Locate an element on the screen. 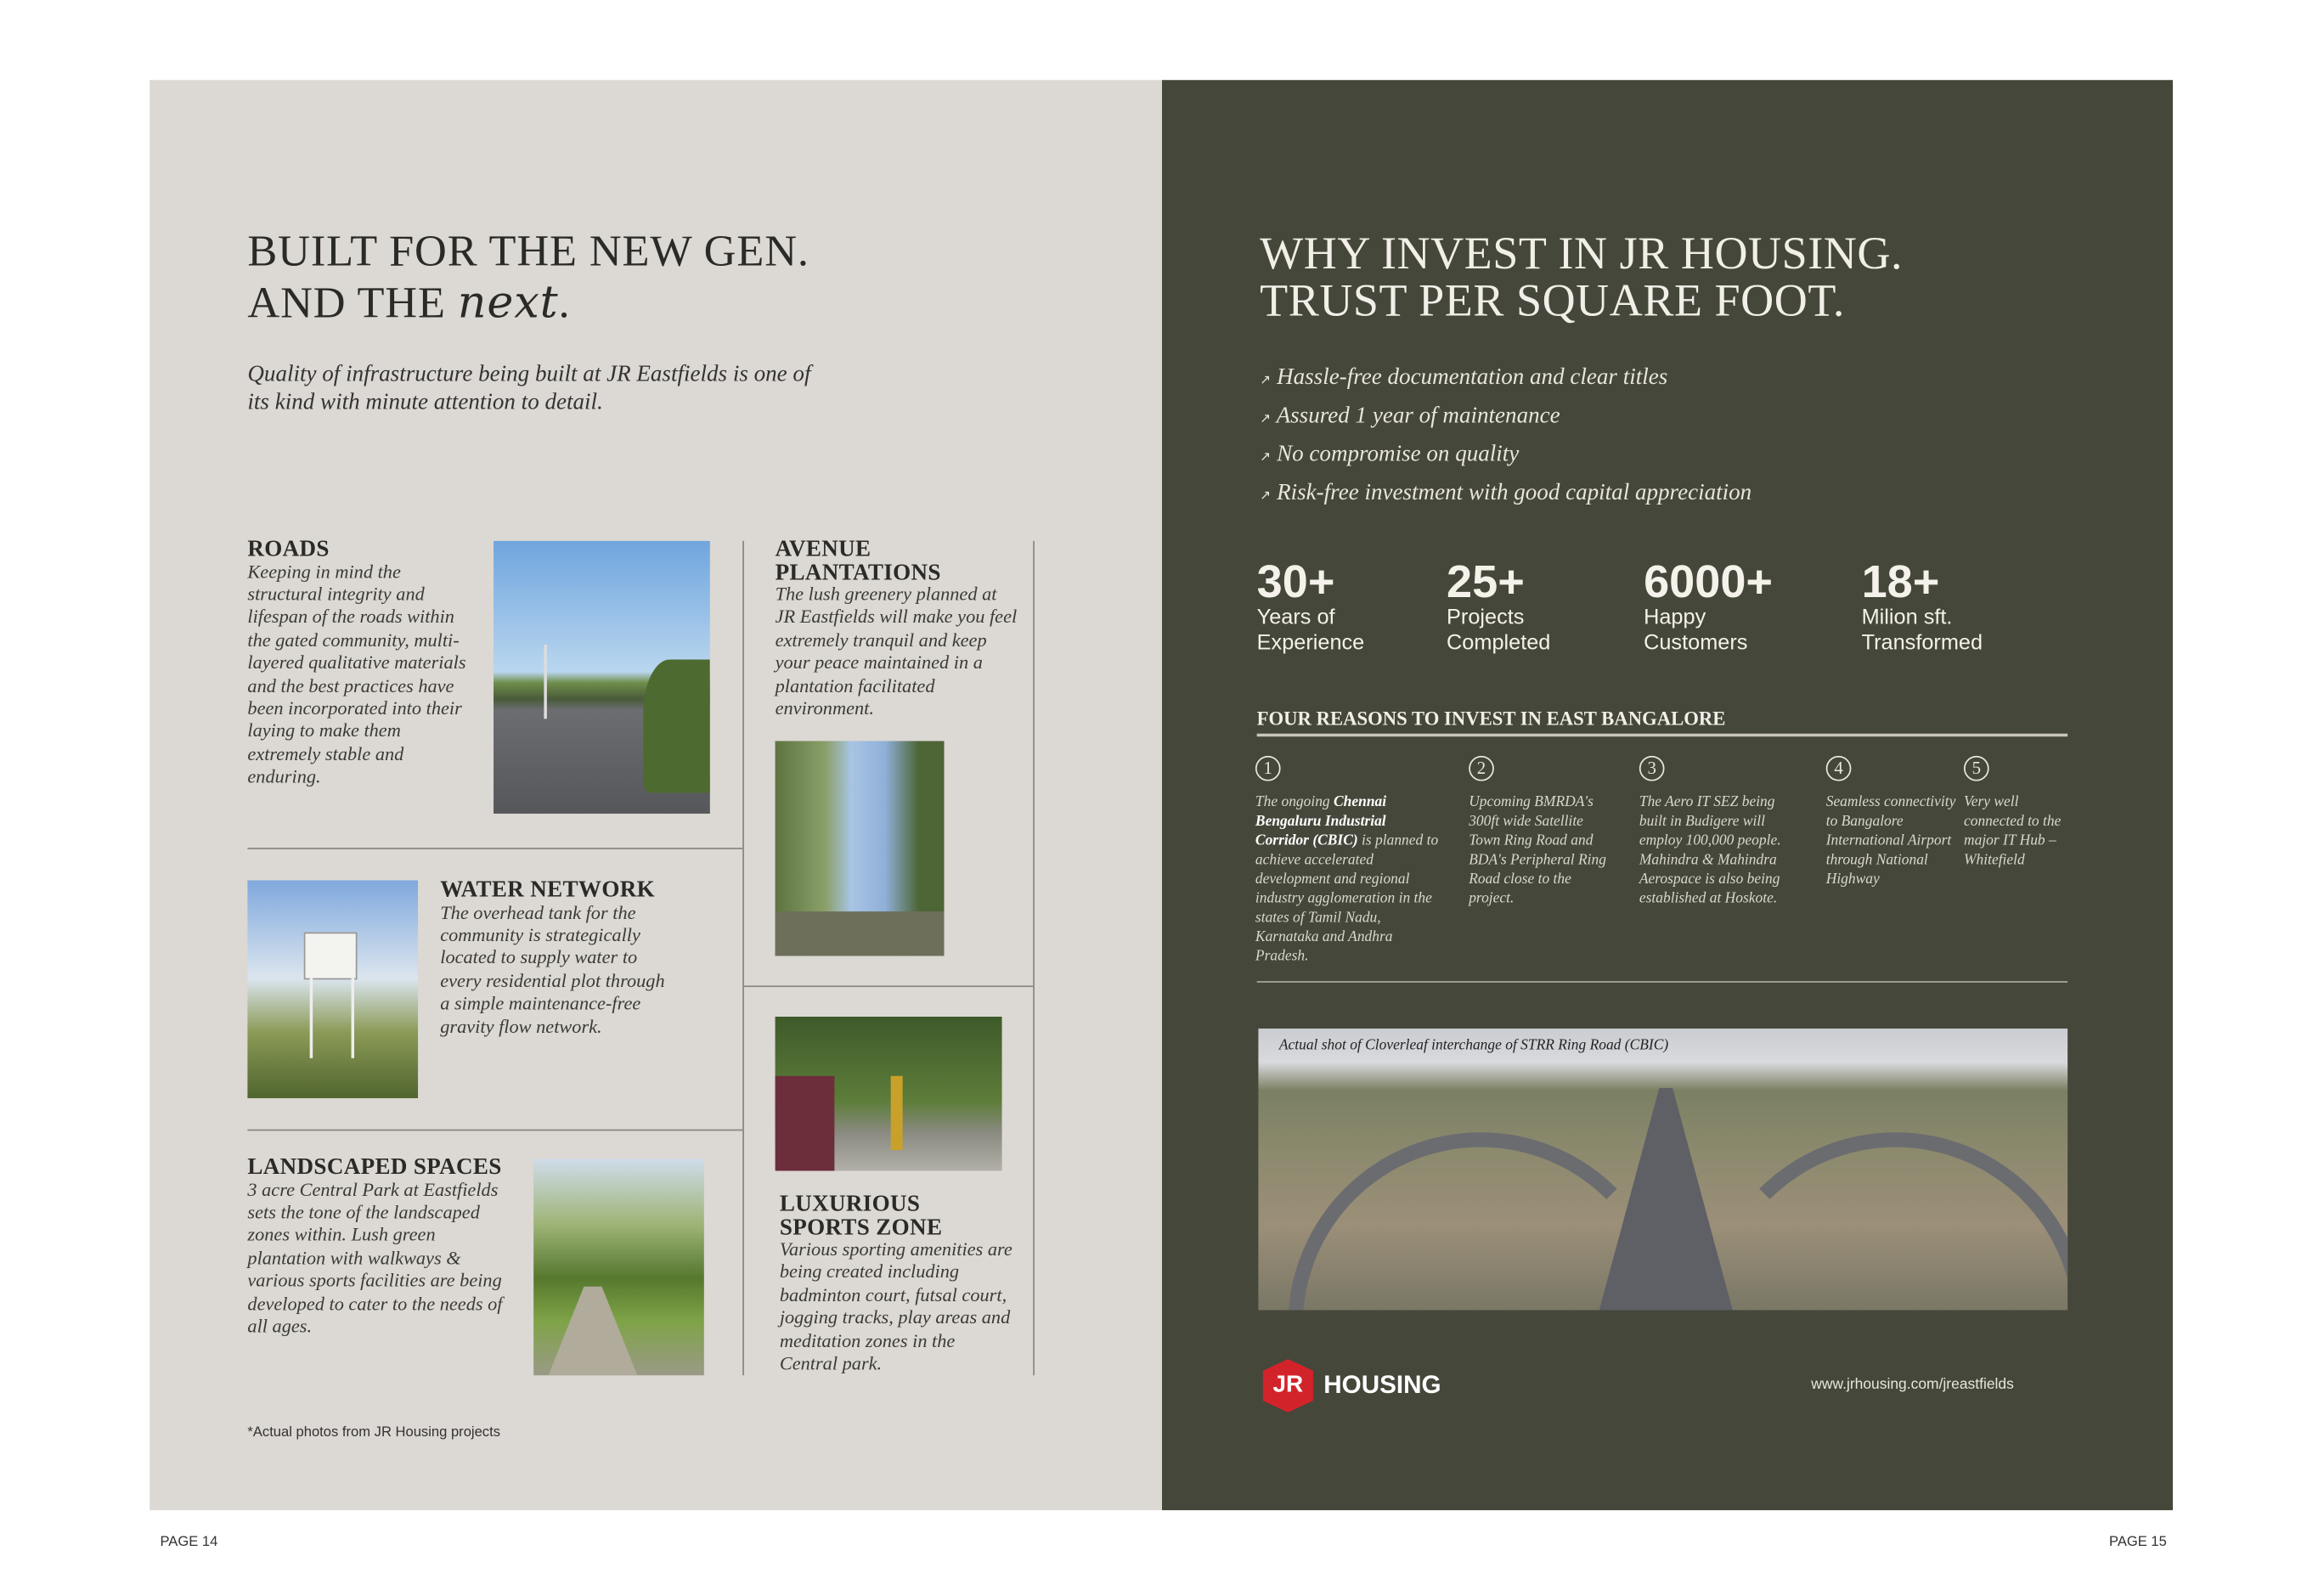  list-item: ↗ Assured 1 year of maintenance is located at coordinates (1506, 422).